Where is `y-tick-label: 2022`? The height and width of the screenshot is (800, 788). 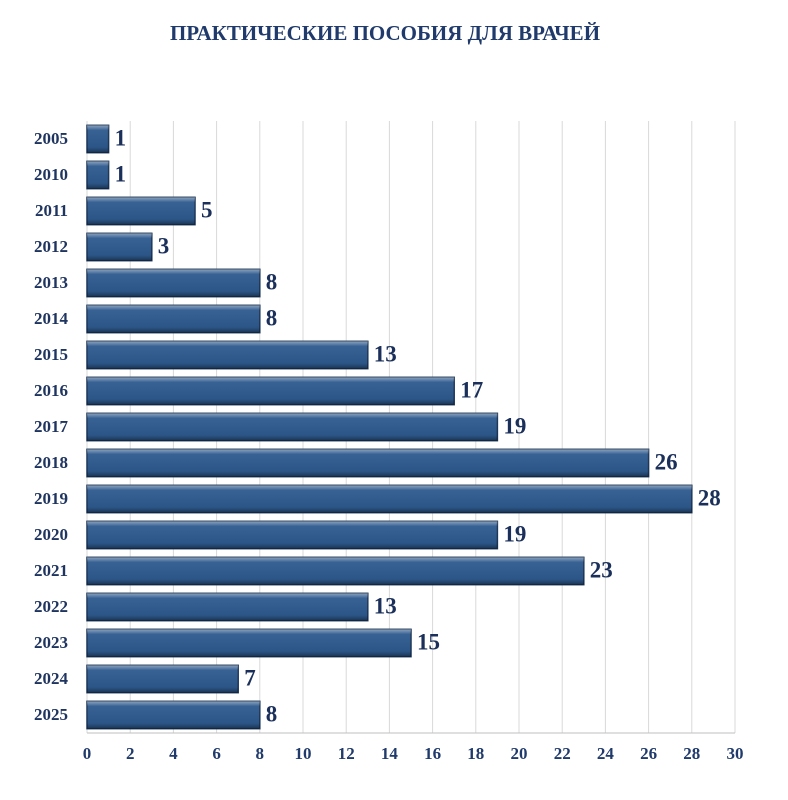
y-tick-label: 2022 is located at coordinates (51, 606).